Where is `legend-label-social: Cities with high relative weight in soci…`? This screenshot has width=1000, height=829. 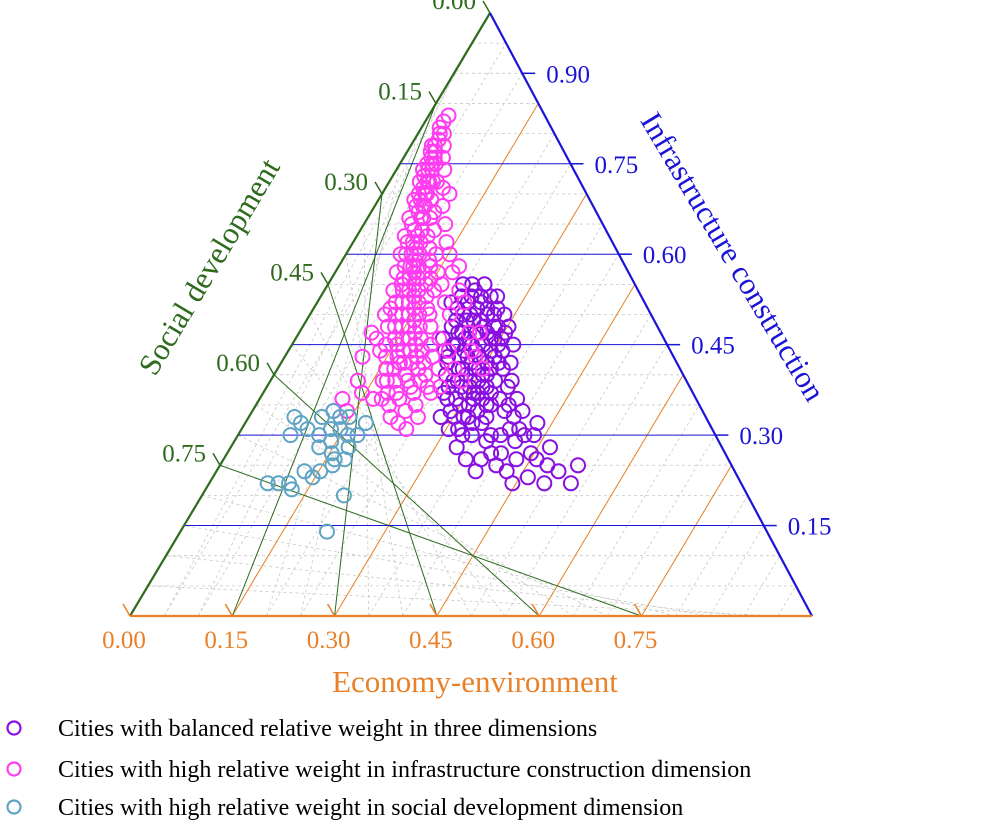 legend-label-social: Cities with high relative weight in soci… is located at coordinates (370, 808).